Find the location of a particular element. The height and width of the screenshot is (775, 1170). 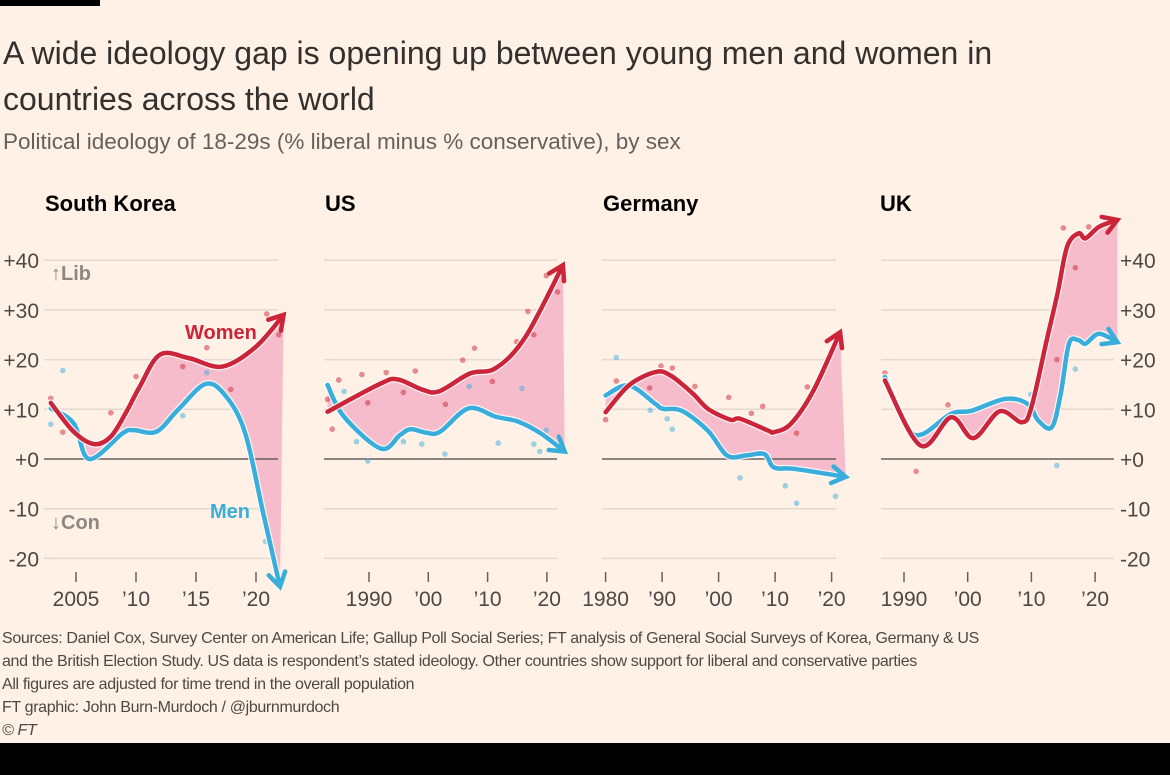

panel-us: US 1990 ’00 ’10 ’20 is located at coordinates (446, 401).